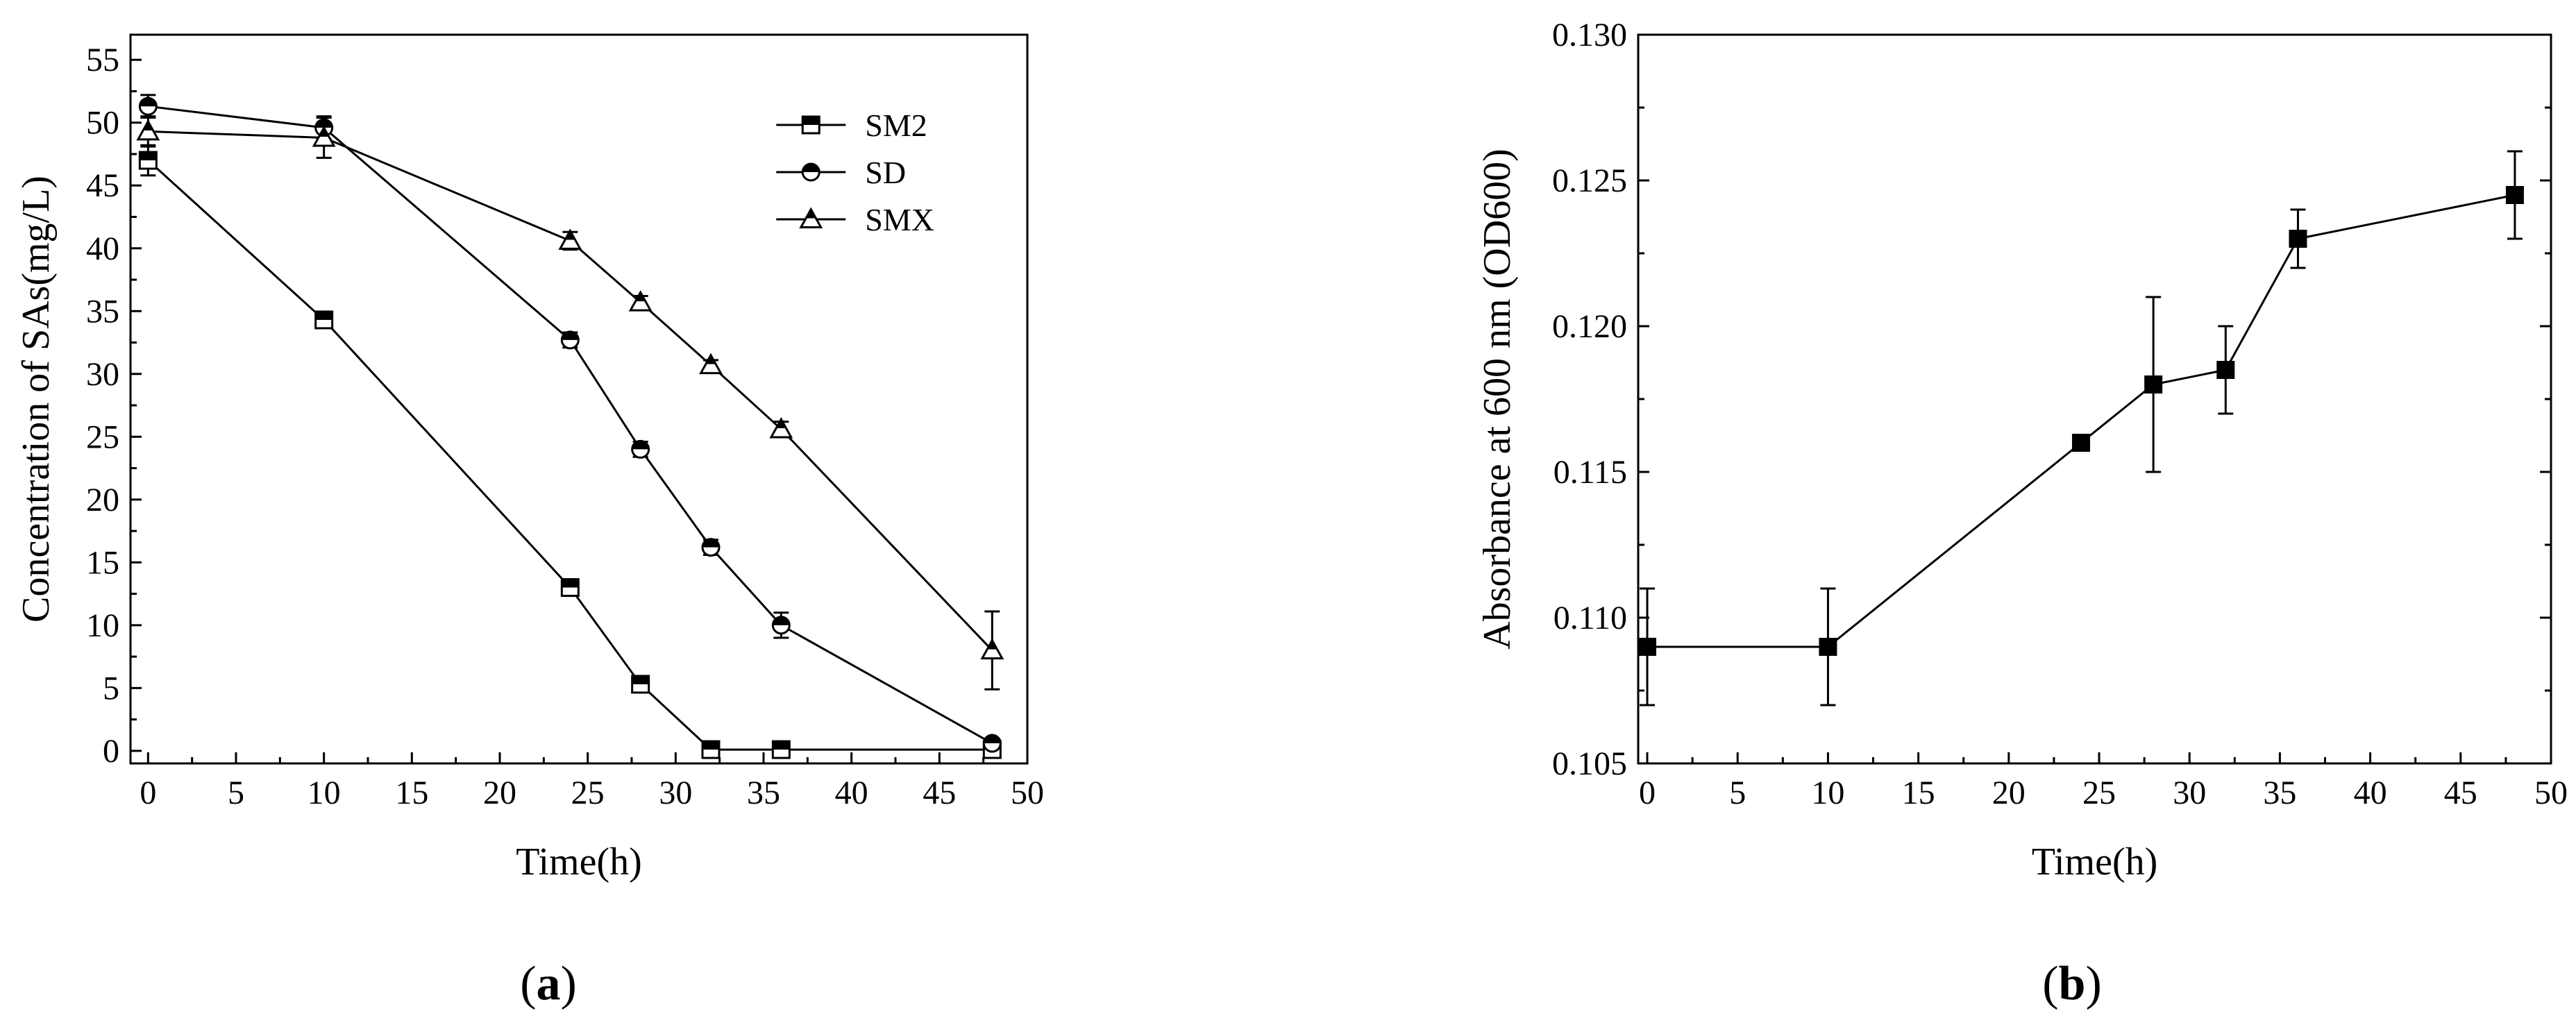 The image size is (2576, 1032). What do you see at coordinates (1497, 399) in the screenshot?
I see `y-axis-label: Absorbance at 600 nm (OD600)` at bounding box center [1497, 399].